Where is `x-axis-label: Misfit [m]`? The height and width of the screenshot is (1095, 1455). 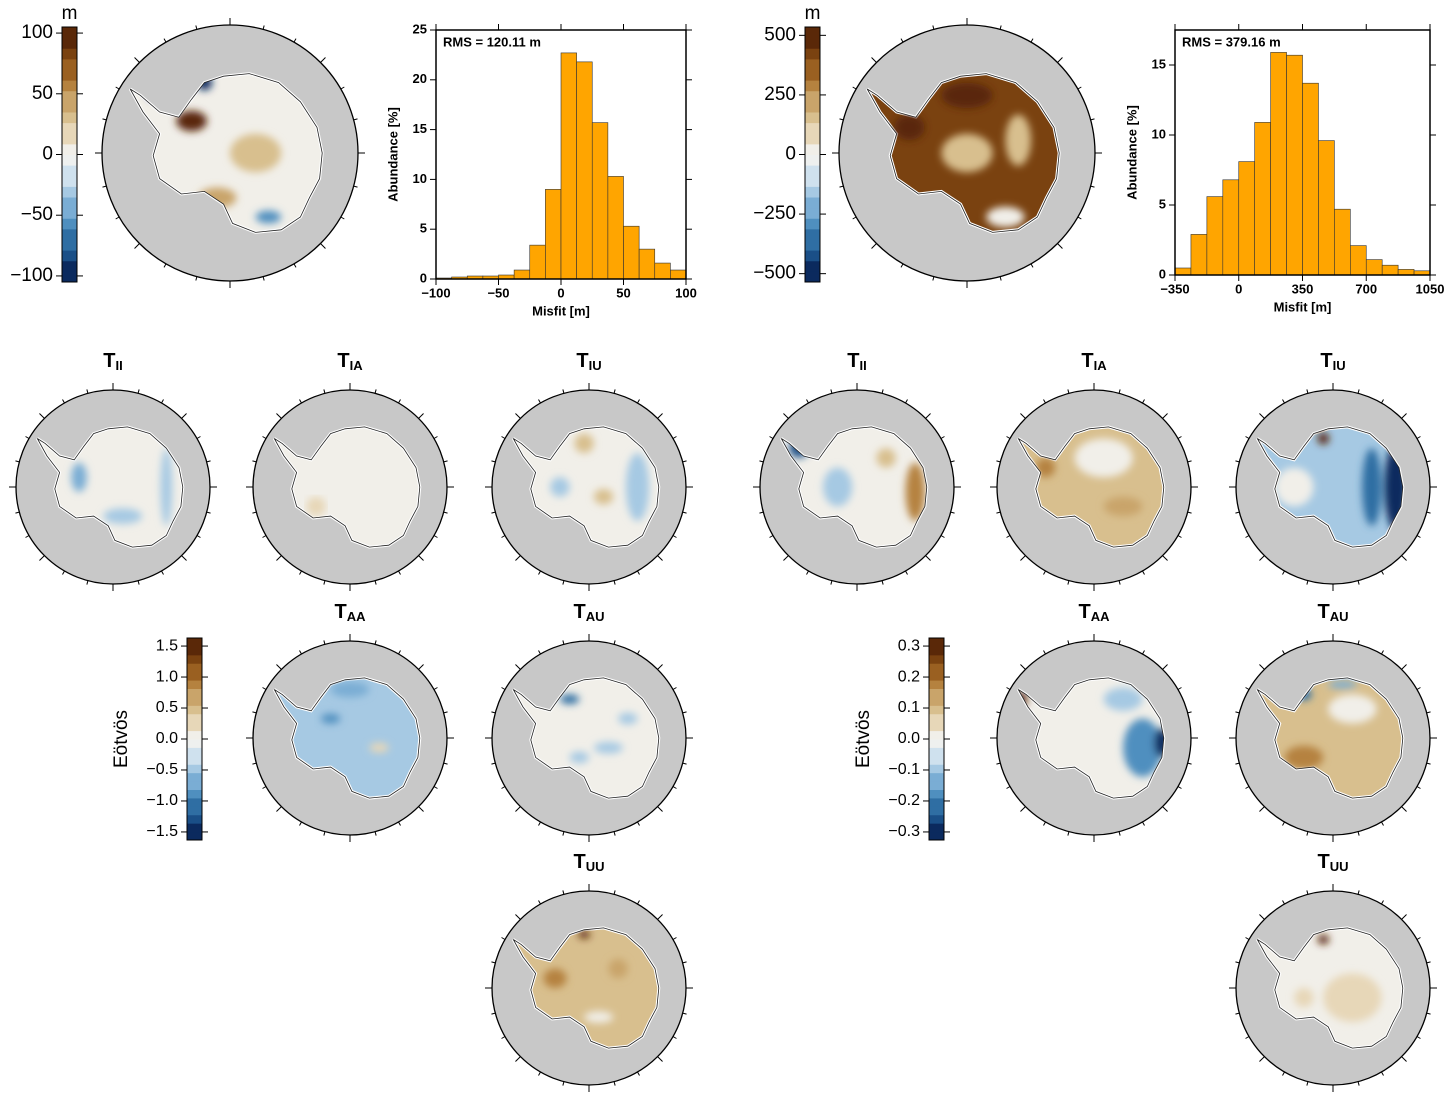 x-axis-label: Misfit [m] is located at coordinates (561, 310).